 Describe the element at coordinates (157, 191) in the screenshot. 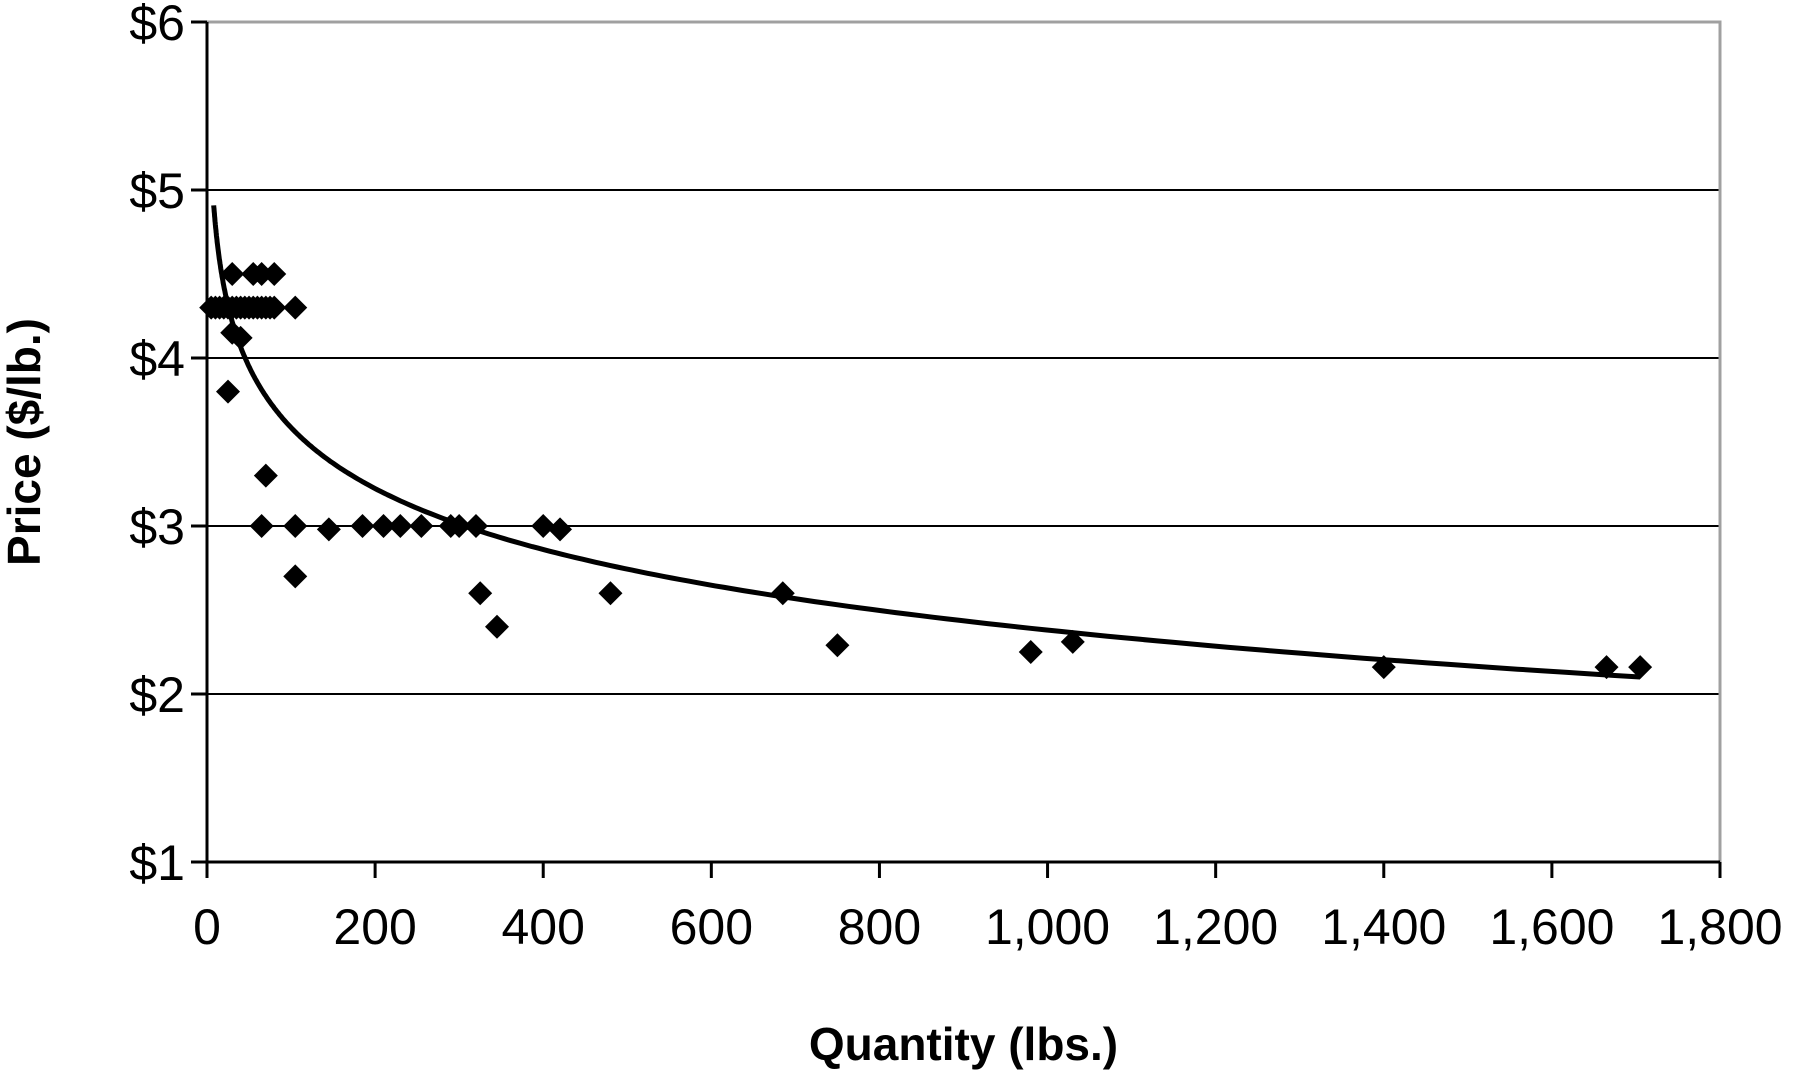

I see `y-tick-label: $5` at that location.